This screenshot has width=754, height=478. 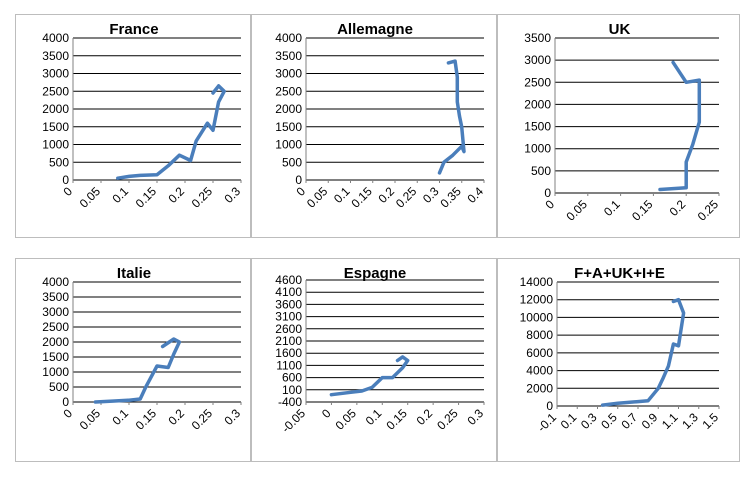 I want to click on y-tick-label: 1100, so click(x=289, y=365).